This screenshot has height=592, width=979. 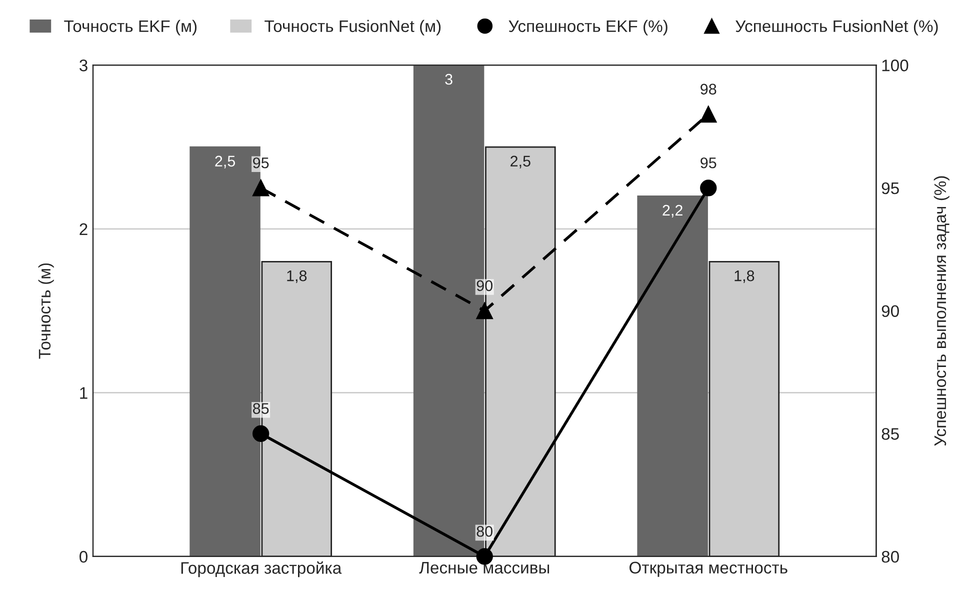 I want to click on bar, so click(x=672, y=375).